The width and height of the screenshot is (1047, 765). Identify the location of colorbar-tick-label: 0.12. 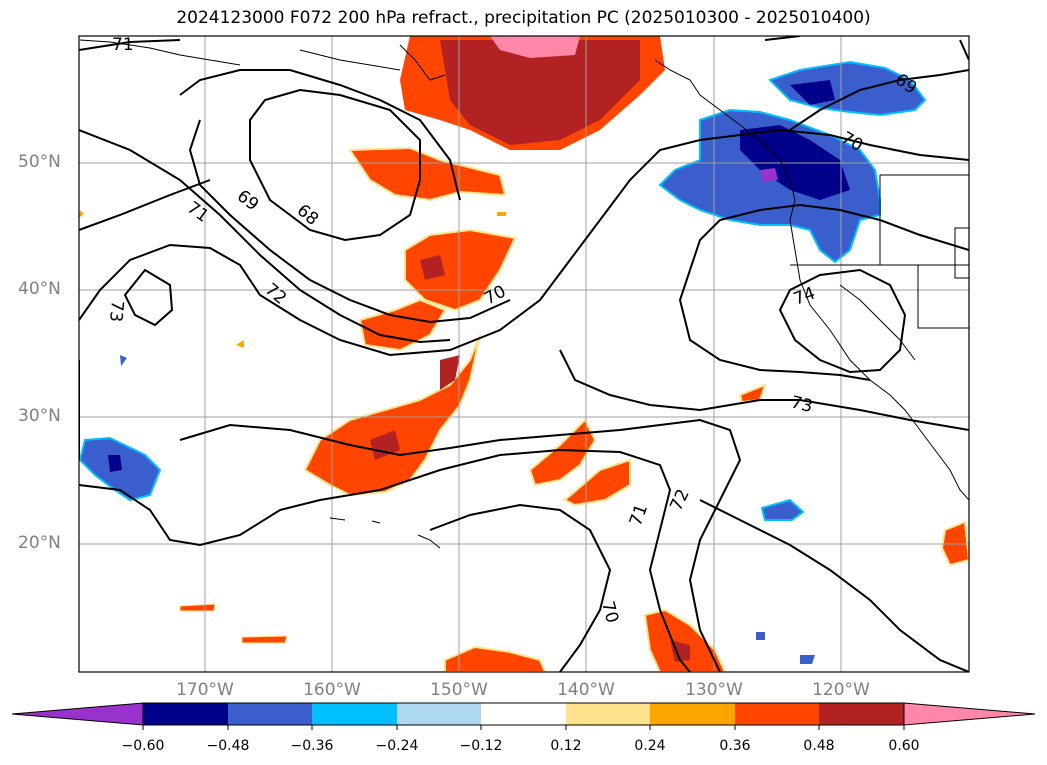
(566, 746).